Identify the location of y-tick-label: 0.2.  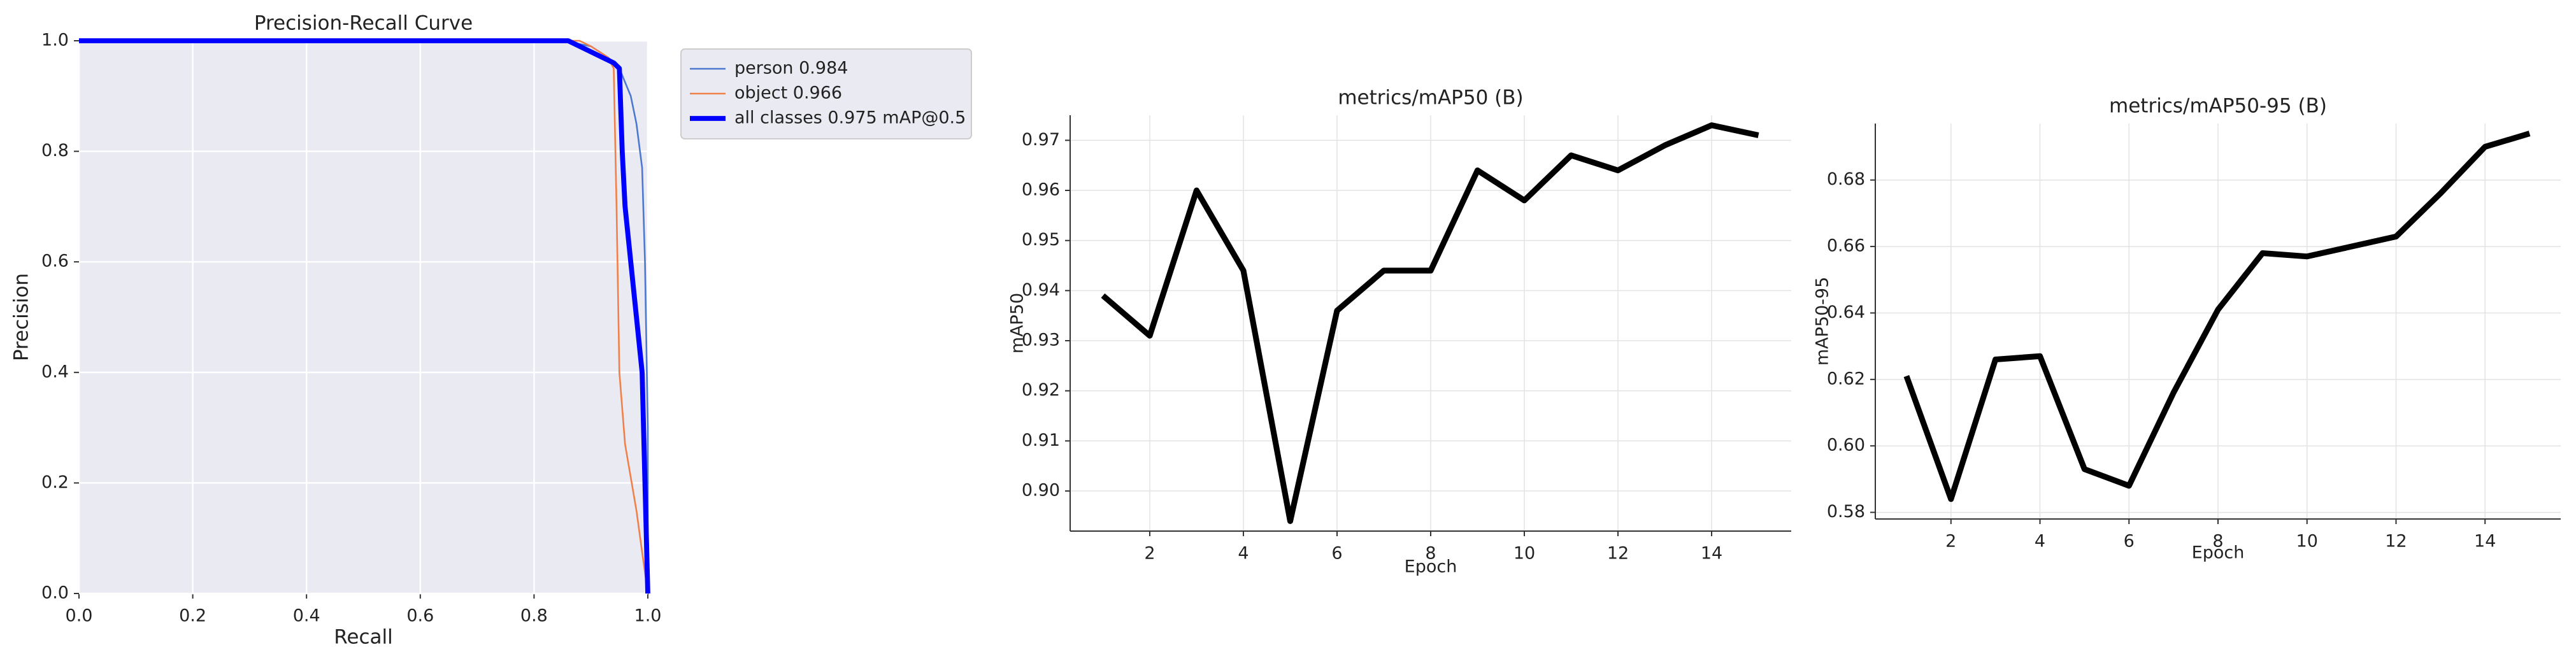
(55, 482).